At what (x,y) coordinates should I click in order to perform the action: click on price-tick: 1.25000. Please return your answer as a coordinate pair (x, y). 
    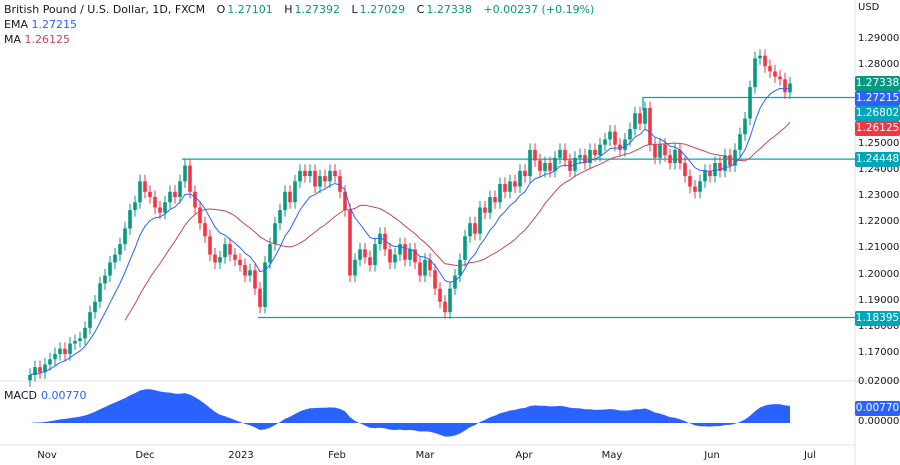
    Looking at the image, I should click on (879, 143).